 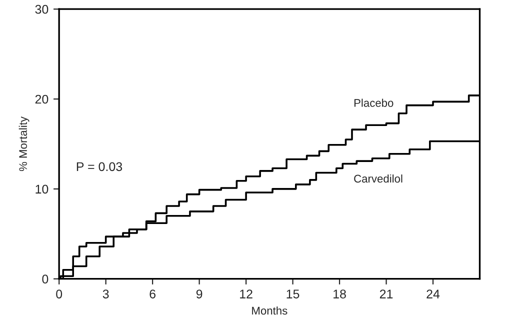 What do you see at coordinates (99, 167) in the screenshot?
I see `annotation: P = 0.03` at bounding box center [99, 167].